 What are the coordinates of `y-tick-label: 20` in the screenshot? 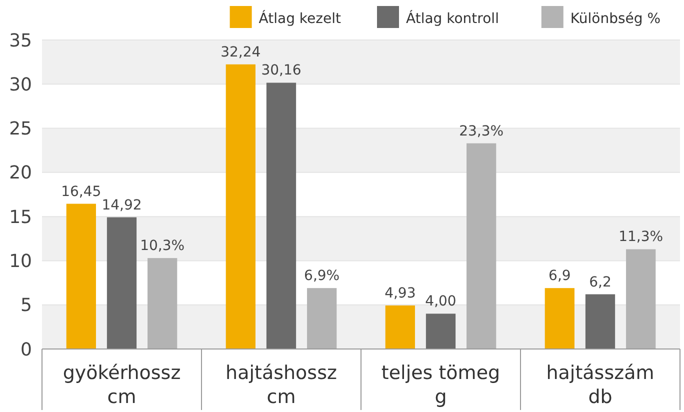 It's located at (20, 173).